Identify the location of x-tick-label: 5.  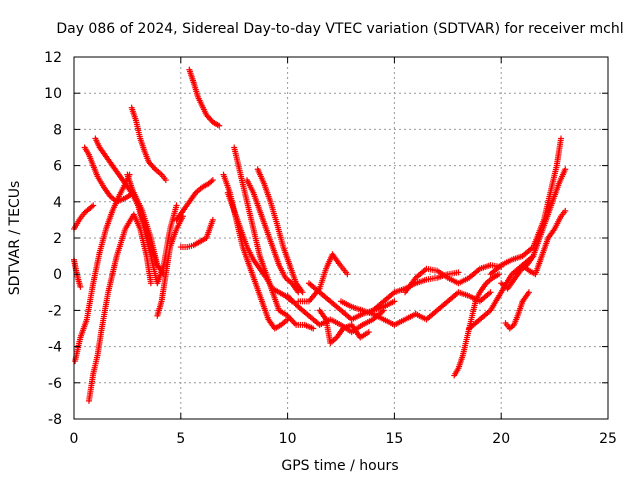
(180, 439).